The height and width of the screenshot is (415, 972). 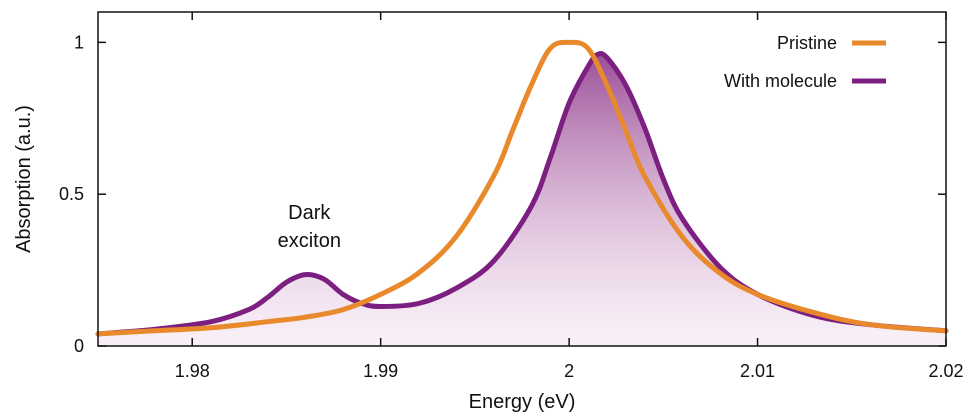 I want to click on x-tick-label: 2.02, so click(x=945, y=371).